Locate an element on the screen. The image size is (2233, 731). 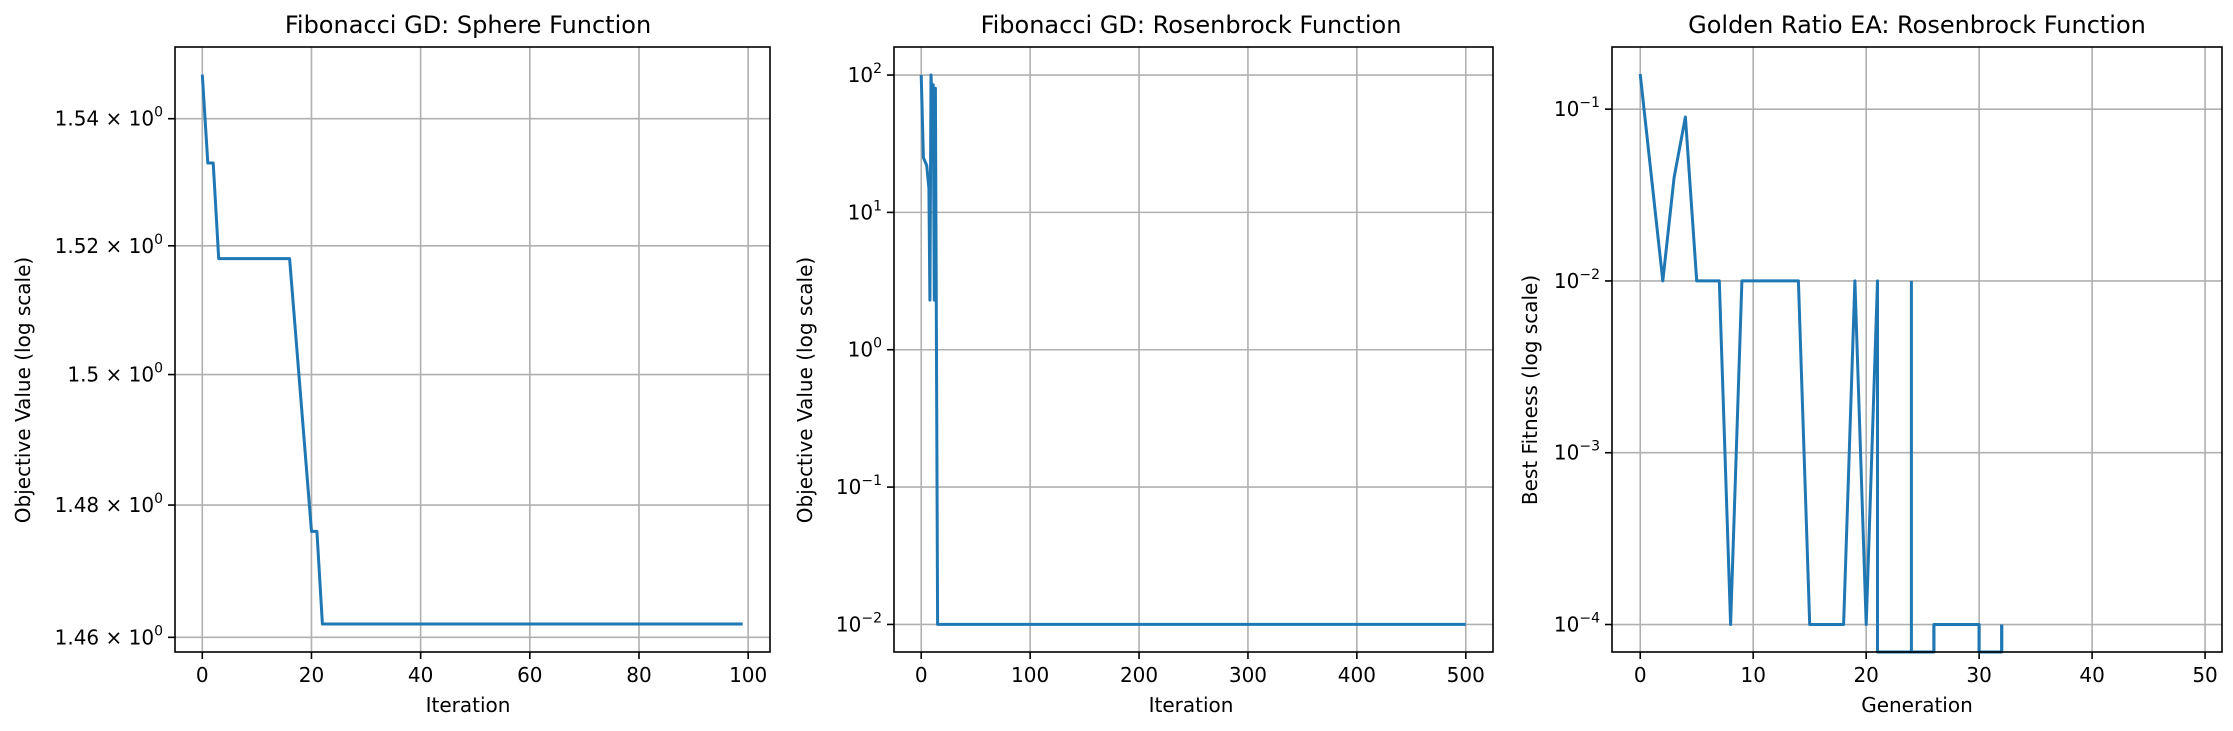
y-tick-label: 10² is located at coordinates (865, 74).